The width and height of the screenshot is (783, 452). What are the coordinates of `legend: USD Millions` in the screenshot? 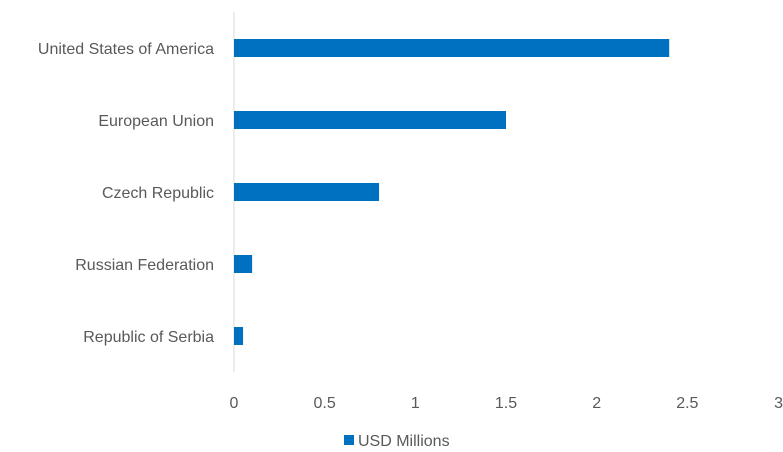 It's located at (397, 441).